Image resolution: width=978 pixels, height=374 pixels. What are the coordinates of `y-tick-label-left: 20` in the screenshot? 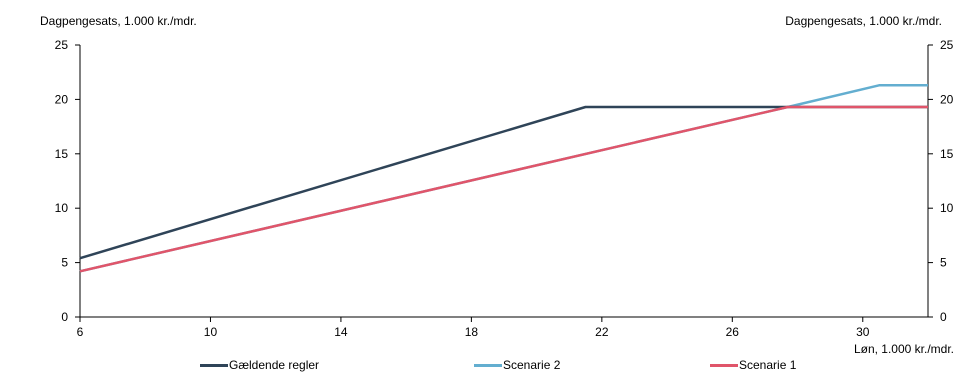 It's located at (62, 99).